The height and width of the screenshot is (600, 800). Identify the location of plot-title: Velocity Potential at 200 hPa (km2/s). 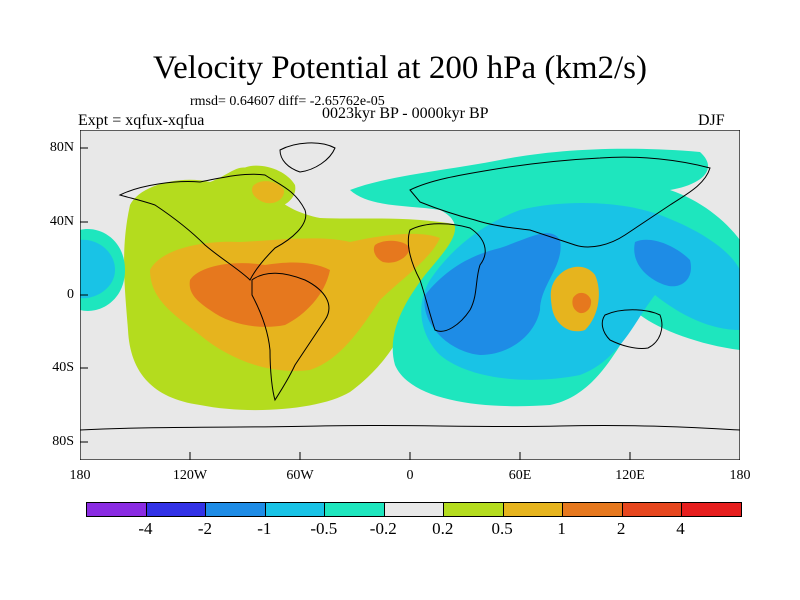
(400, 68).